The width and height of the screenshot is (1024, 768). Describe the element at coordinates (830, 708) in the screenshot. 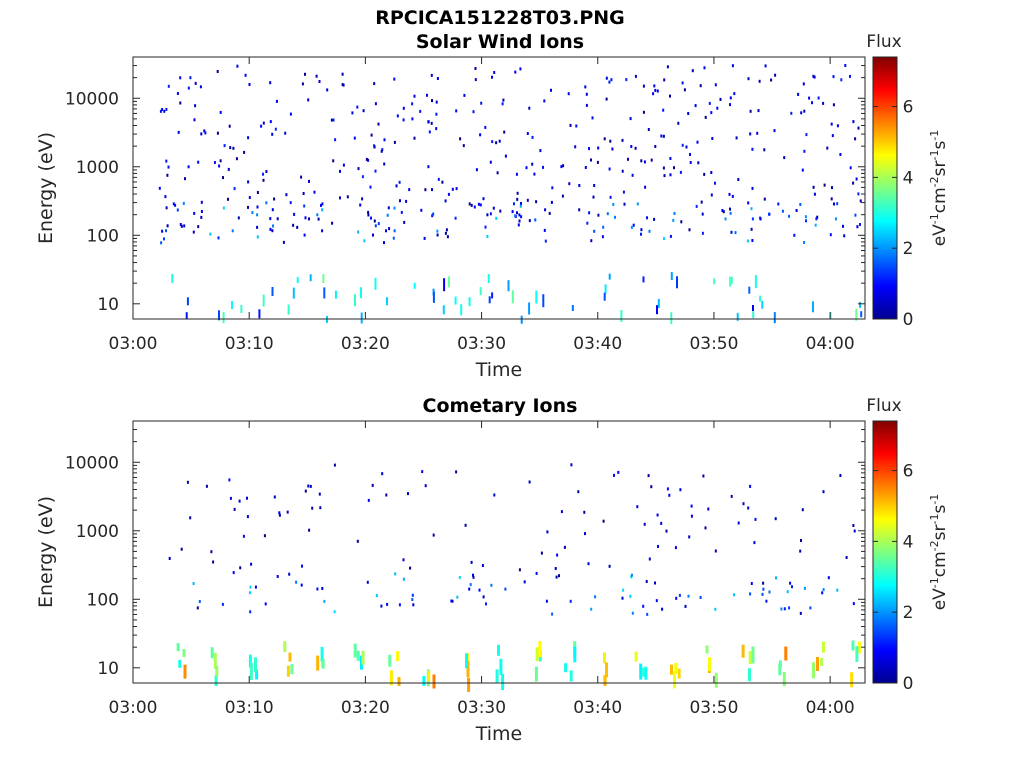

I see `x-tick-label: 04:00` at that location.